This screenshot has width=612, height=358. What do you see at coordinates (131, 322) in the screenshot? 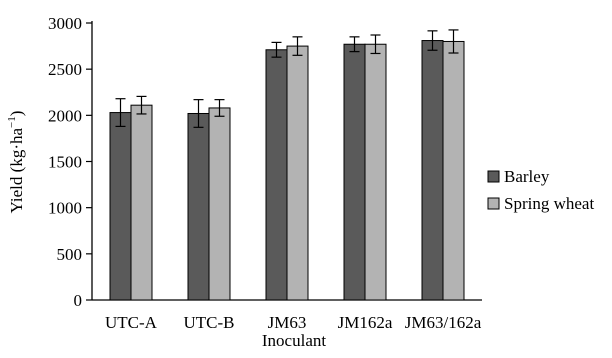
I see `x-tick-label: UTC-A` at bounding box center [131, 322].